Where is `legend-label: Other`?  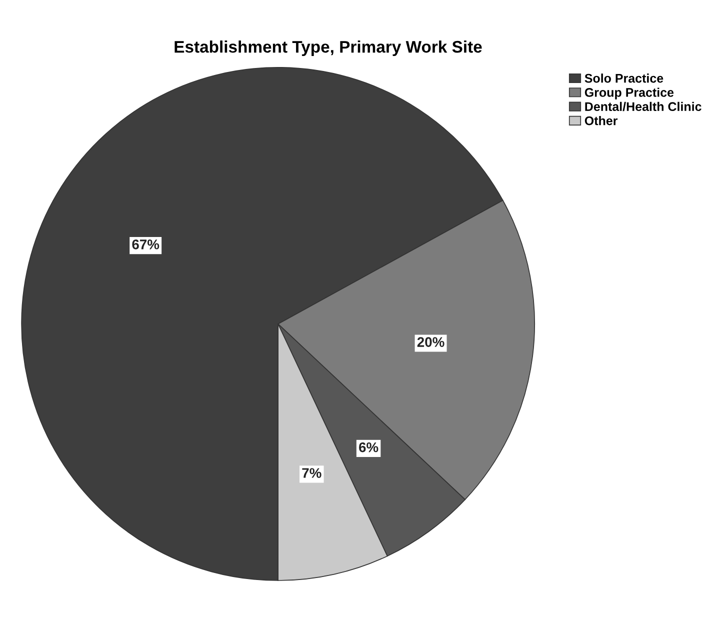 legend-label: Other is located at coordinates (601, 121).